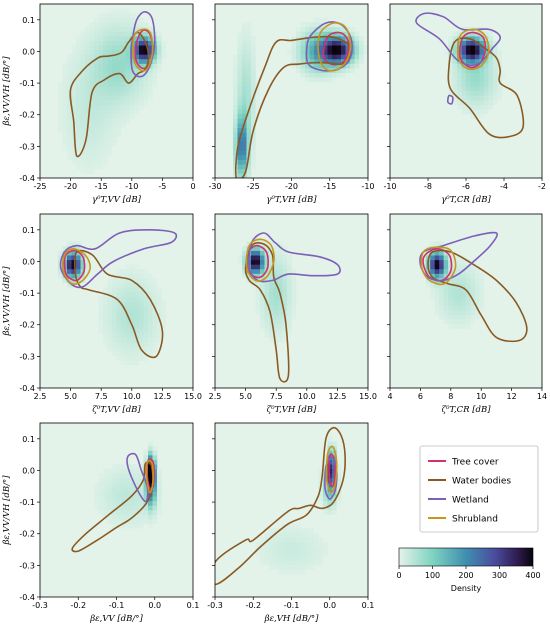  Describe the element at coordinates (542, 396) in the screenshot. I see `x-tick-label: 14` at that location.